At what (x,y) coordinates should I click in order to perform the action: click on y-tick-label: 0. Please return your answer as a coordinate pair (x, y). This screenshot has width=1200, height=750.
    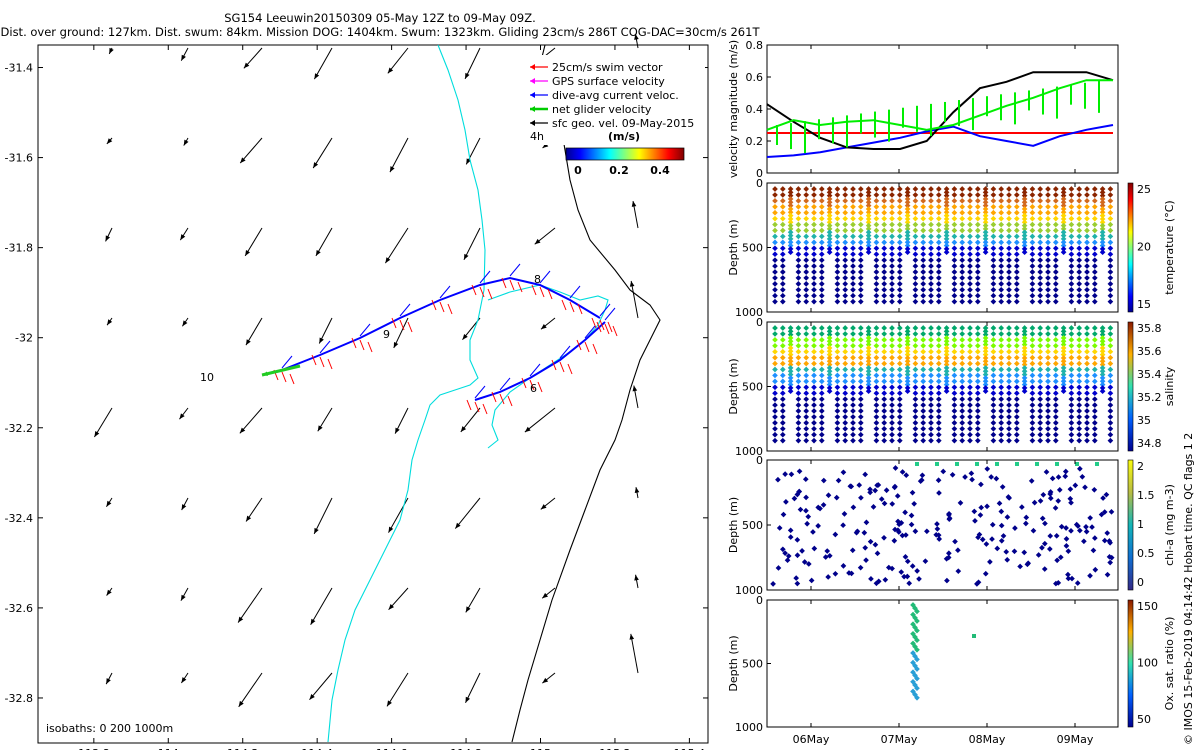
    Looking at the image, I should click on (759, 460).